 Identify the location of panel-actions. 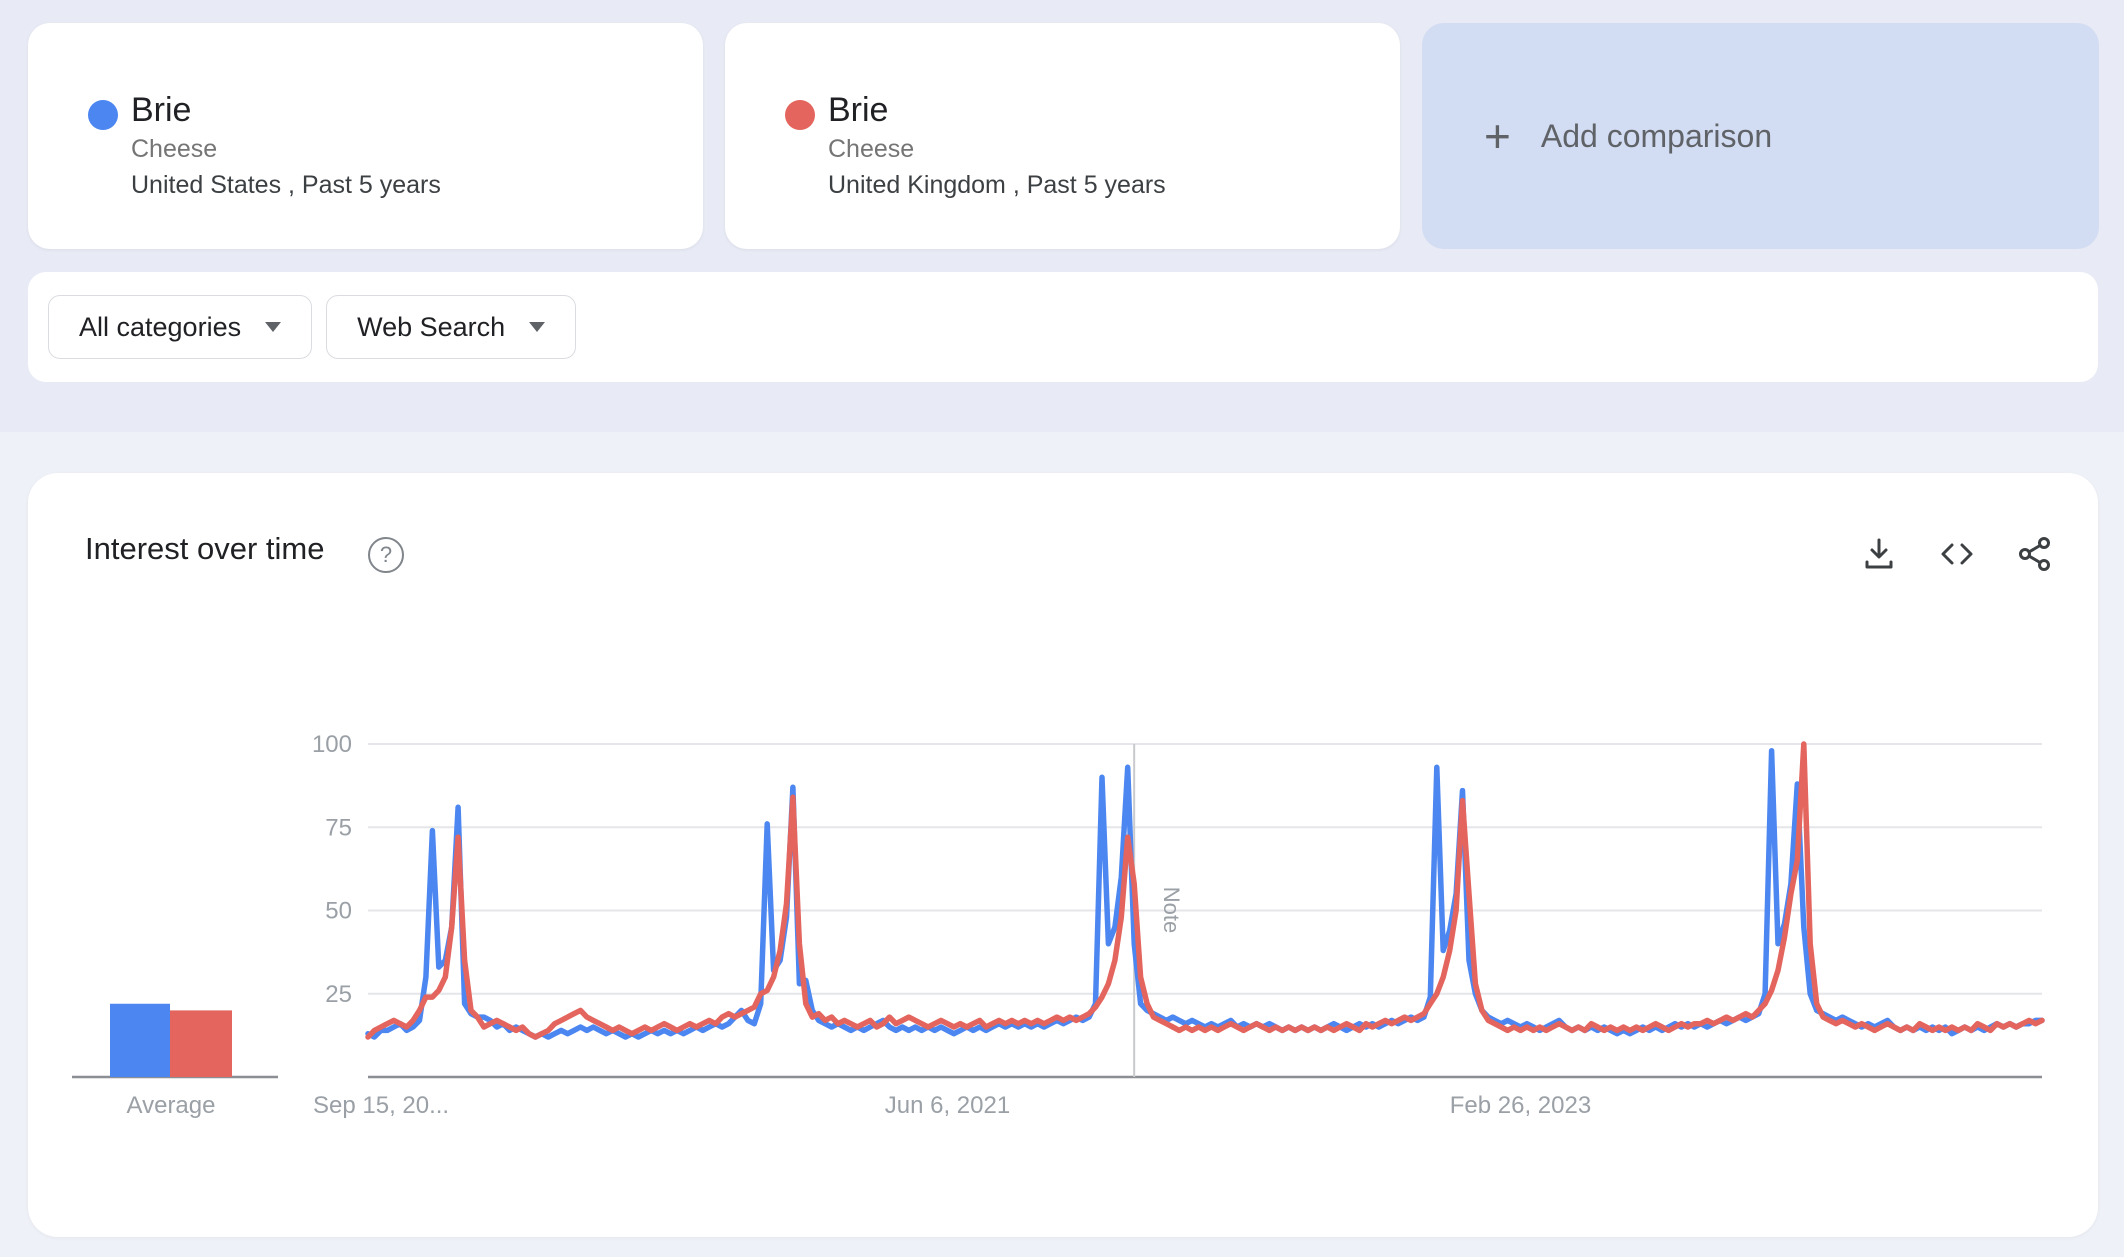
(1957, 554).